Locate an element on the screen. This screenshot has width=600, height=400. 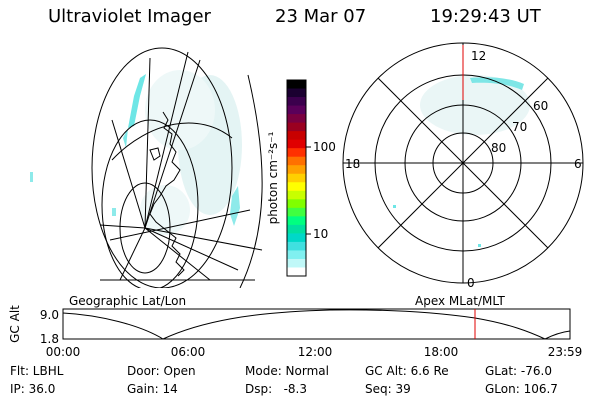
aurora-oval is located at coordinates (497, 83).